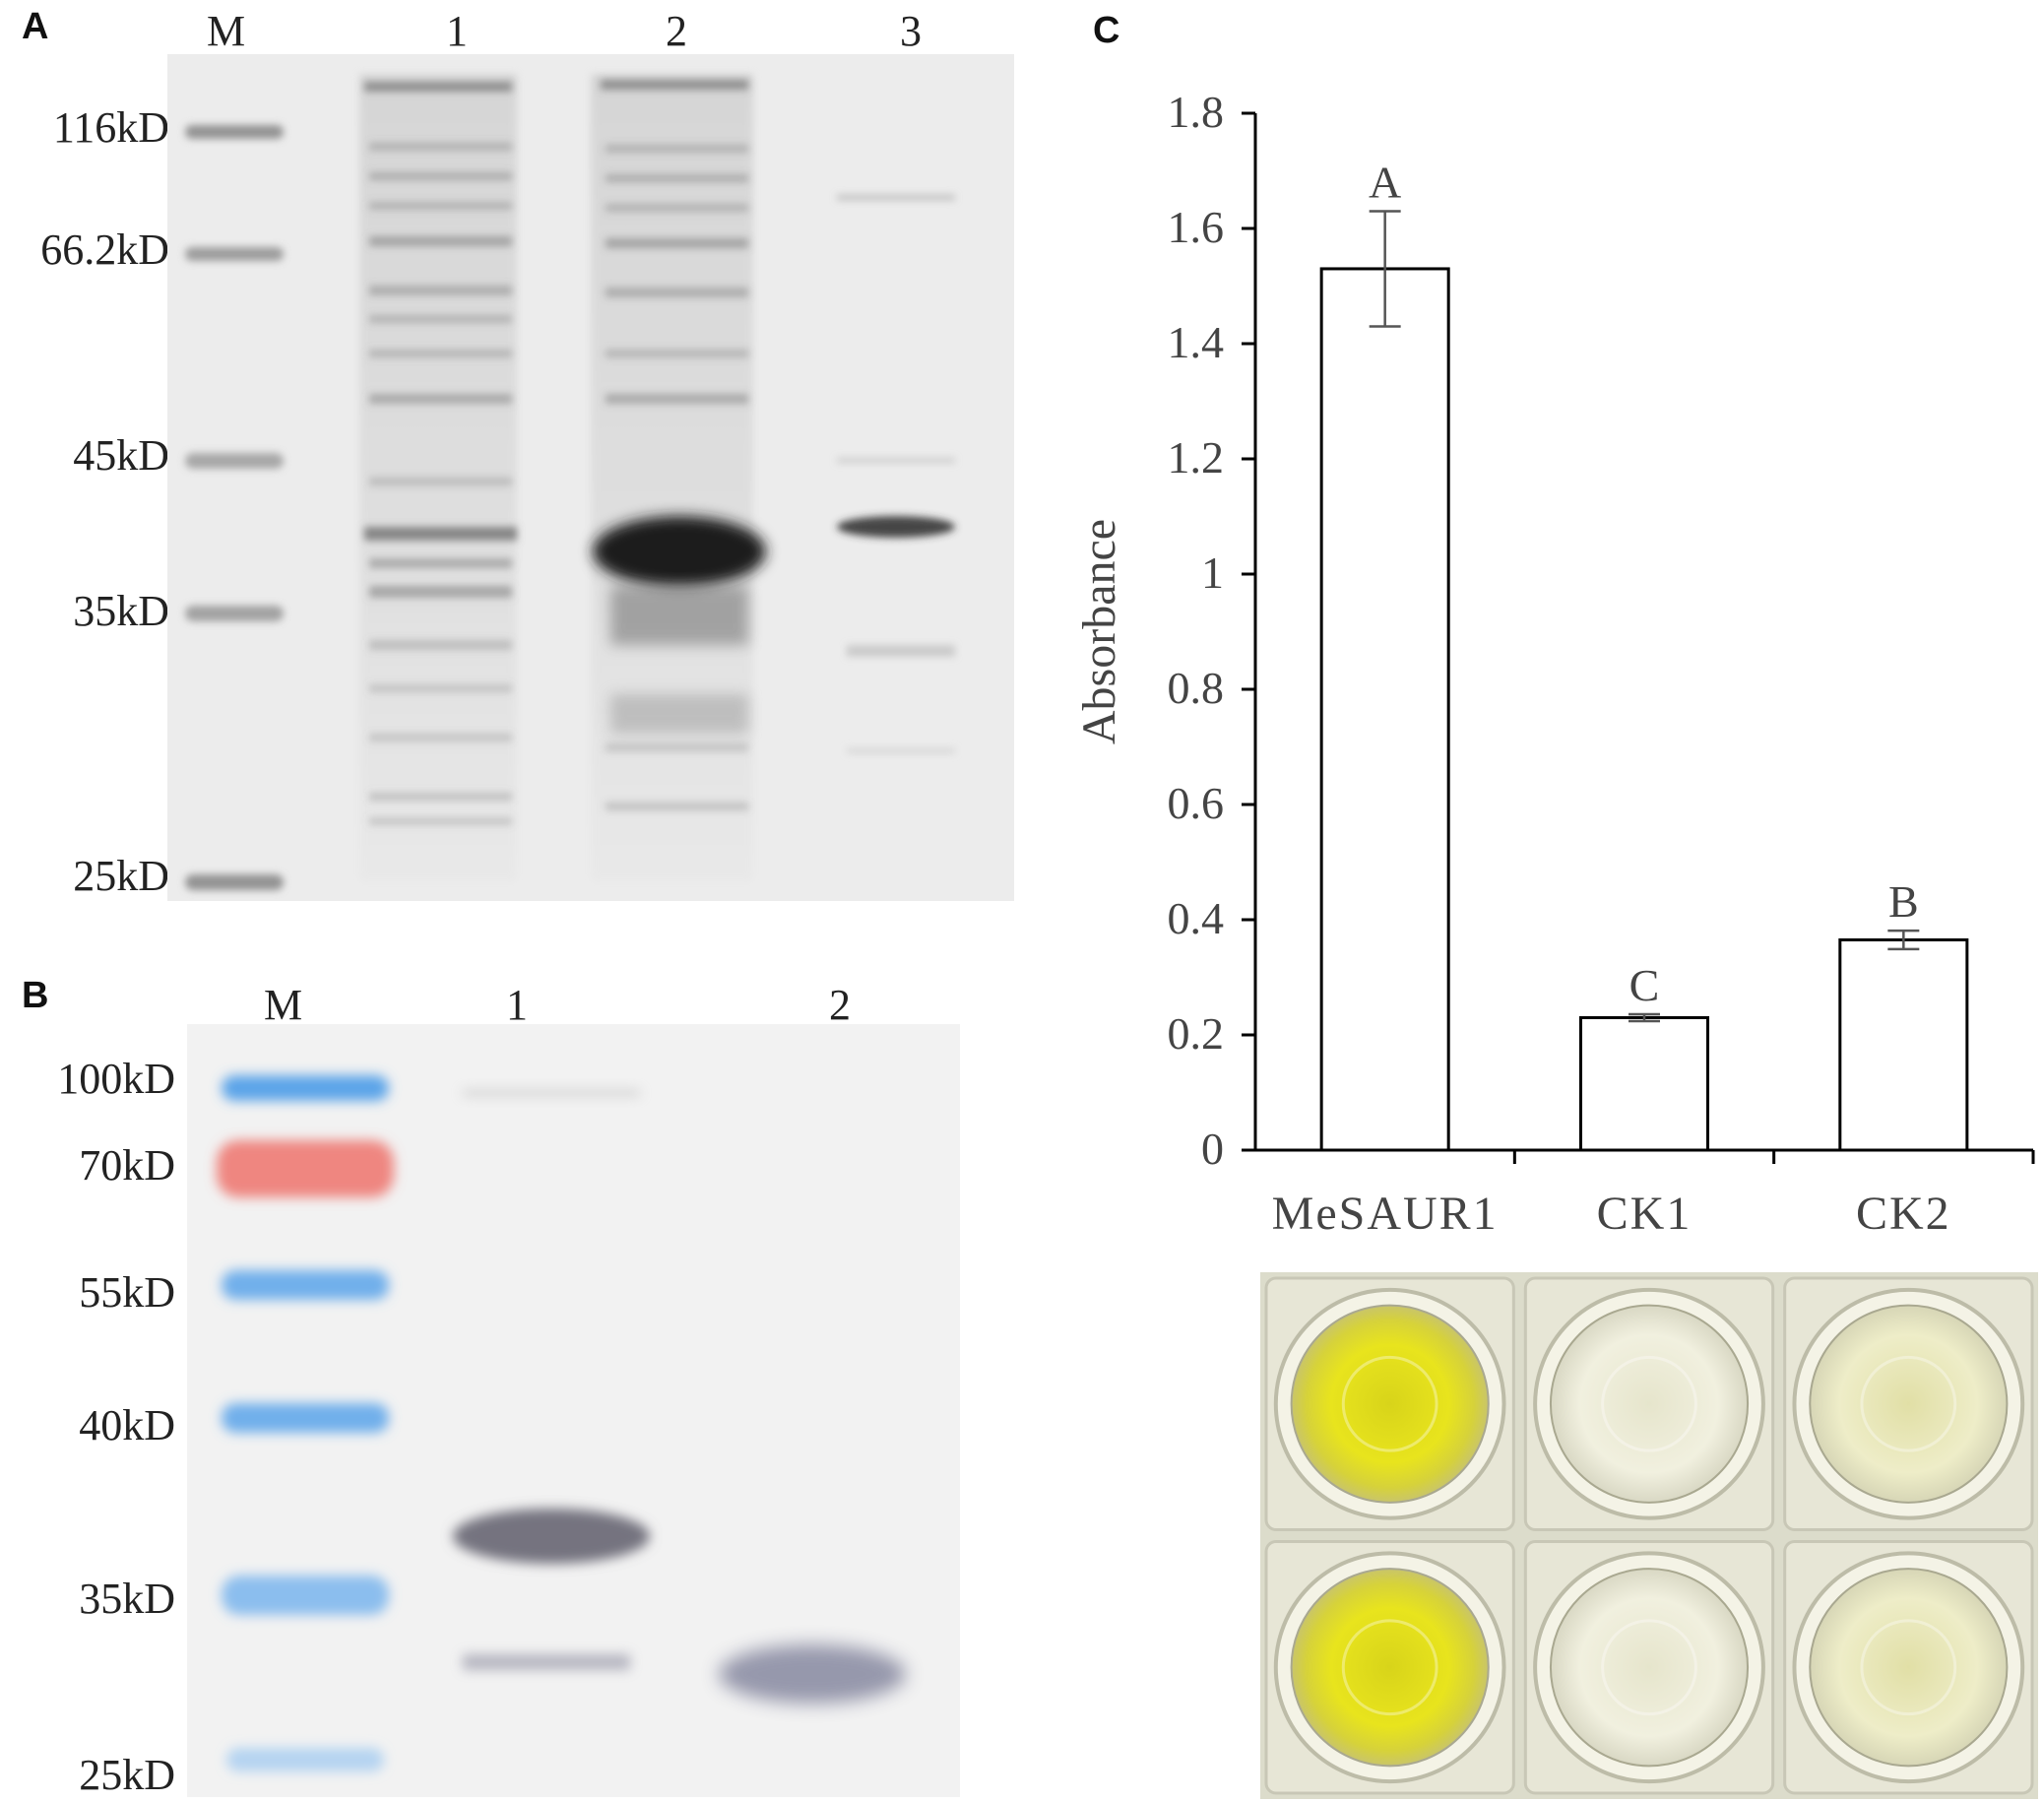  I want to click on y-tick-label: 0, so click(1212, 1149).